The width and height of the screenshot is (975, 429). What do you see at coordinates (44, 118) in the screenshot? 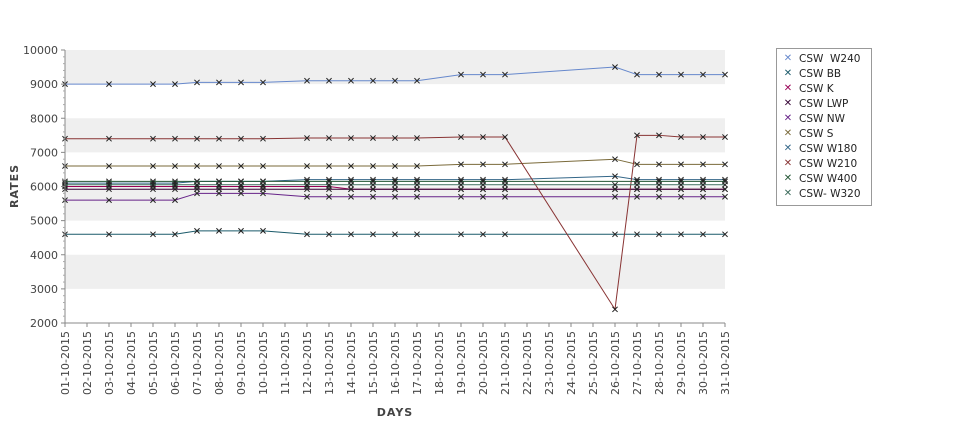
I see `y-tick-label: 8000` at bounding box center [44, 118].